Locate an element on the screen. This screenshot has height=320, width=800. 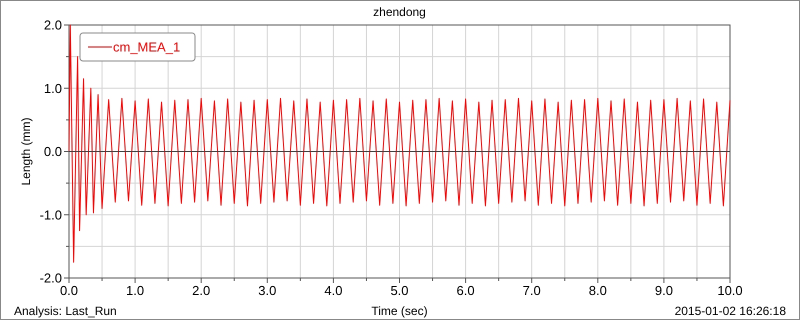
chart-title: zhendong is located at coordinates (399, 12).